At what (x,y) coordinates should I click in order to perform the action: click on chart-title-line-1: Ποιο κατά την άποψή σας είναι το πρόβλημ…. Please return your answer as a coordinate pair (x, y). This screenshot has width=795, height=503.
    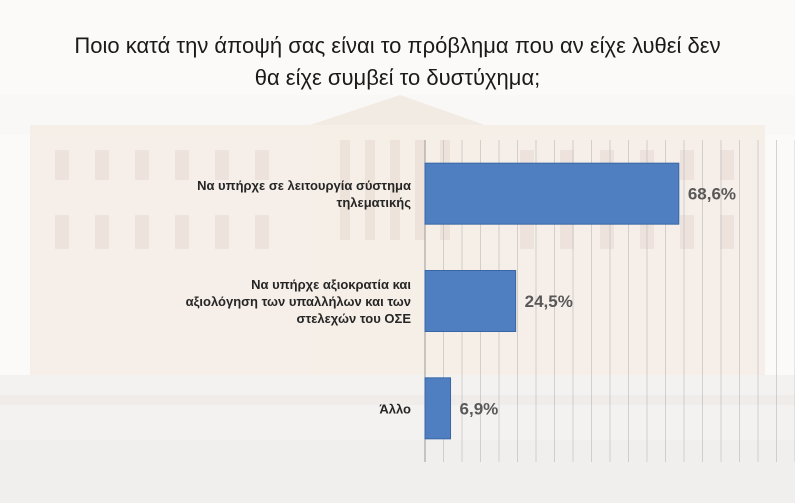
    Looking at the image, I should click on (397, 45).